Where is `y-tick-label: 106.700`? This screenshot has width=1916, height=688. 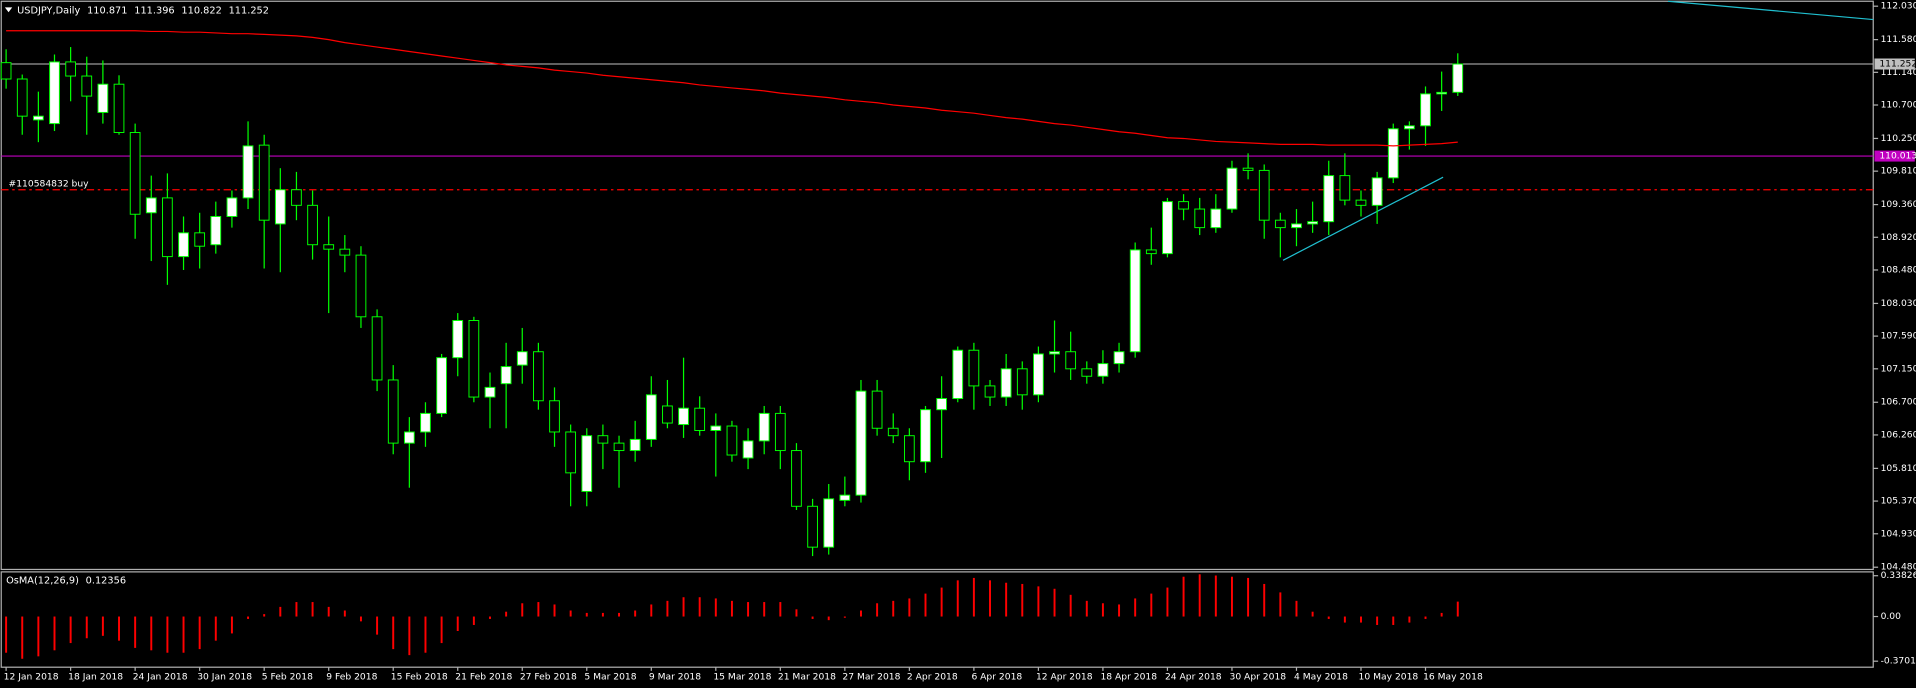 y-tick-label: 106.700 is located at coordinates (1898, 402).